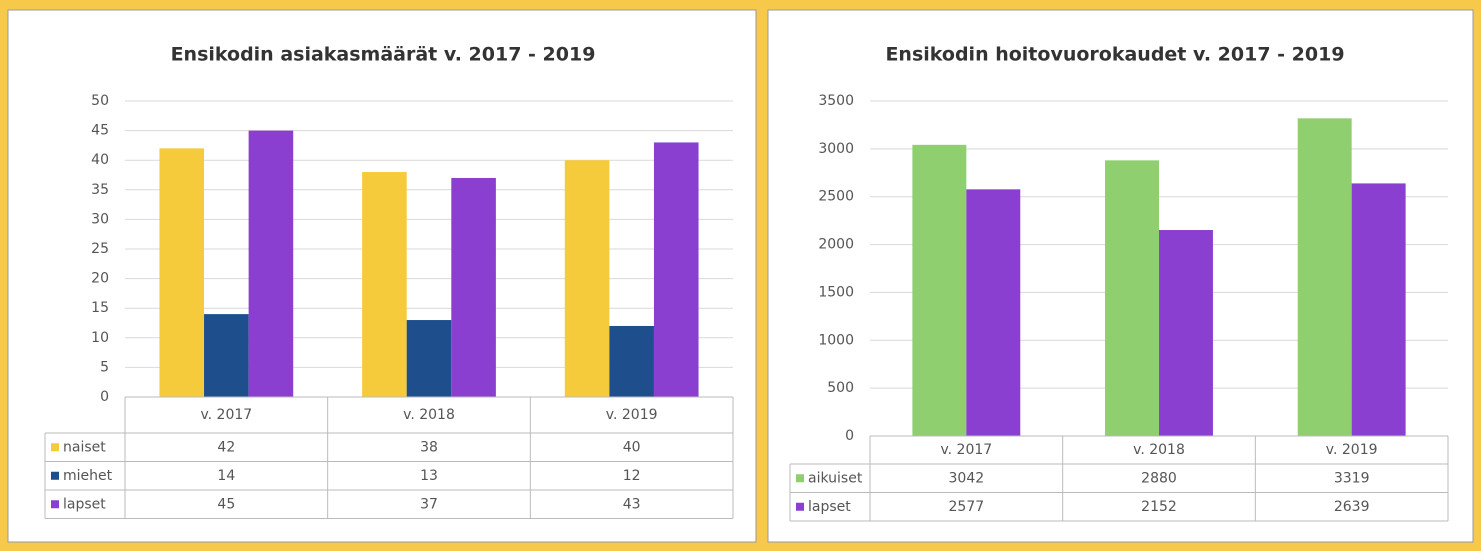 This screenshot has width=1481, height=551. Describe the element at coordinates (100, 338) in the screenshot. I see `y-tick-label: 10` at that location.